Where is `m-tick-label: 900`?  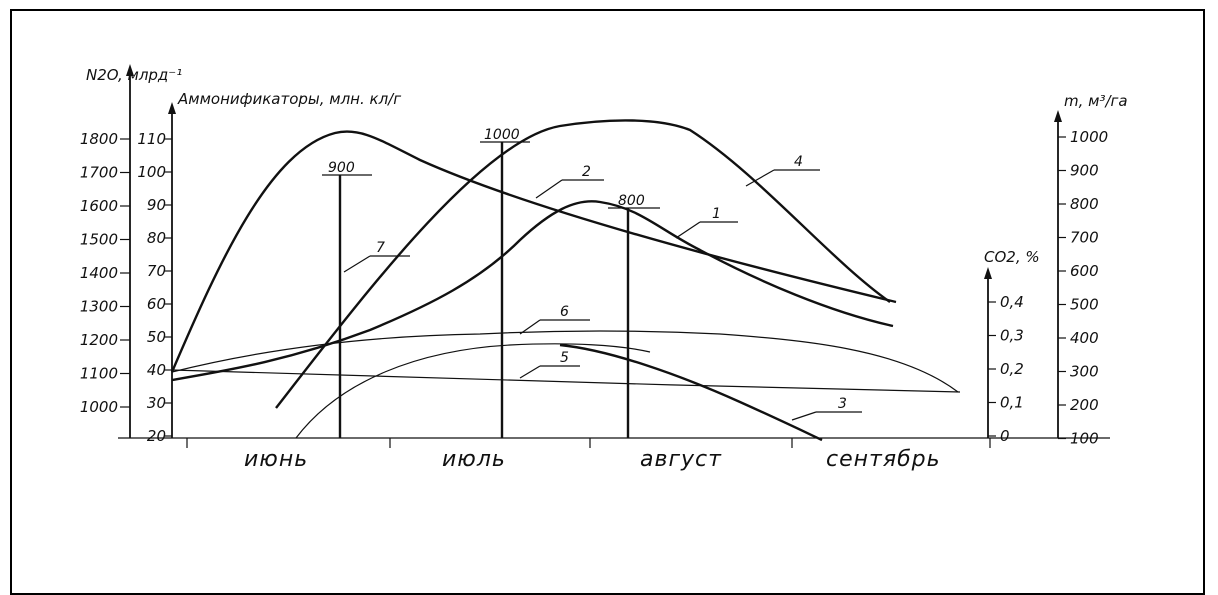 m-tick-label: 900 is located at coordinates (1084, 171).